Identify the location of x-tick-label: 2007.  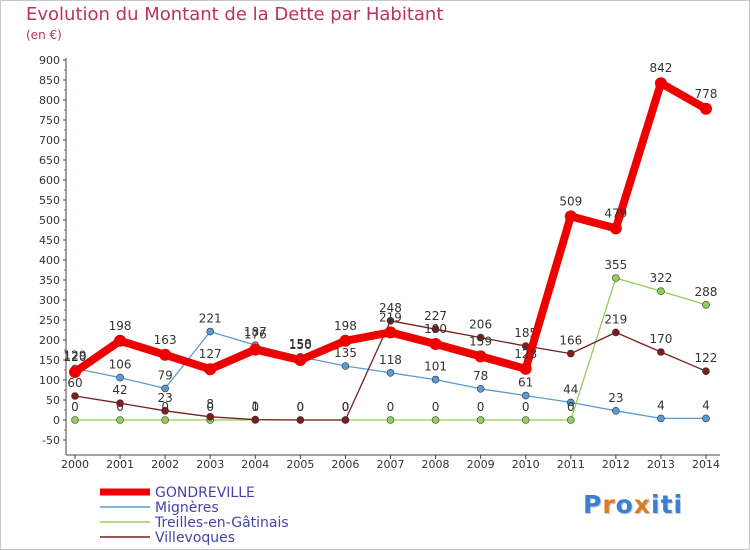
(390, 464).